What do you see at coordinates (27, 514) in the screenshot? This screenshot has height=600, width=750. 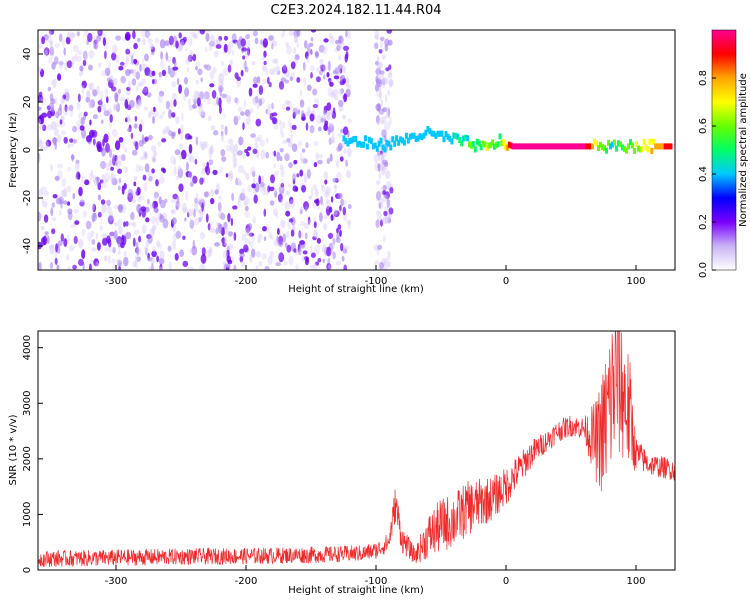 I see `snr-y-tick-label: 1000` at bounding box center [27, 514].